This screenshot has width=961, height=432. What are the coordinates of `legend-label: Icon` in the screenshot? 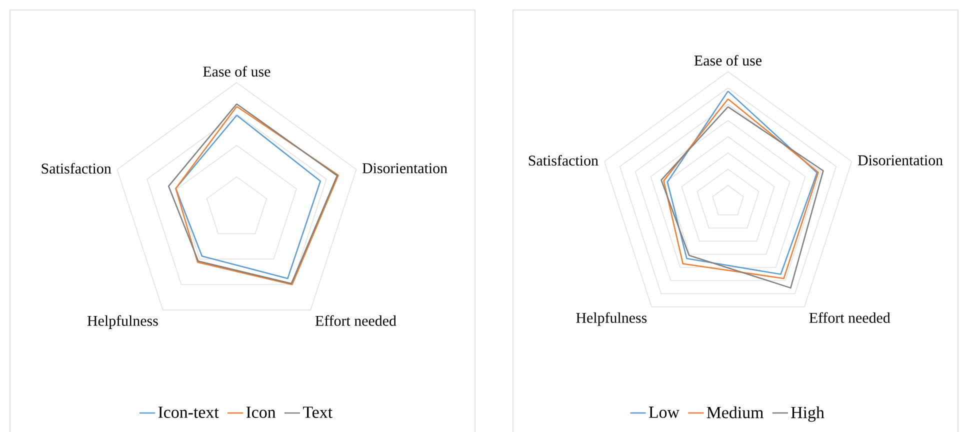 It's located at (261, 412).